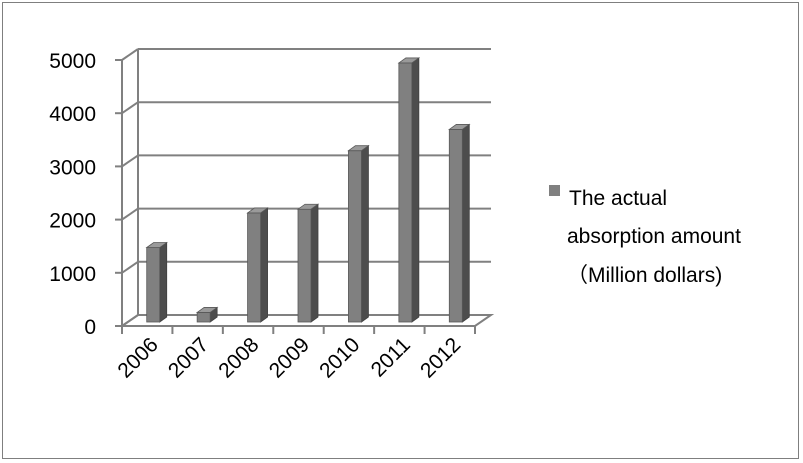 Image resolution: width=803 pixels, height=463 pixels. I want to click on x-tick-label: 2007, so click(188, 357).